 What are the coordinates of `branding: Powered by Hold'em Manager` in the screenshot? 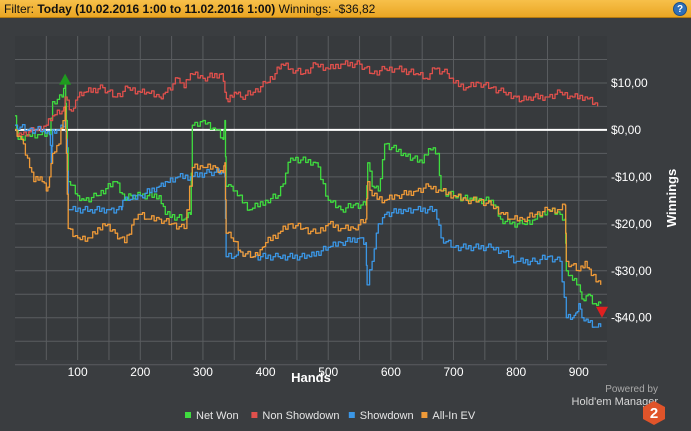 It's located at (603, 396).